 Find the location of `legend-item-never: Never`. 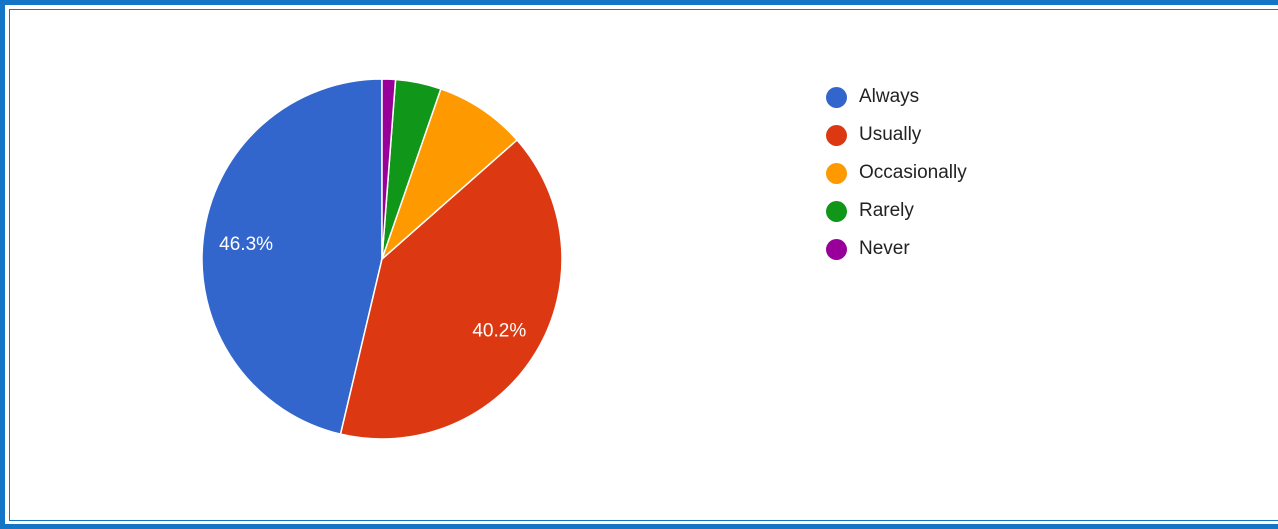

legend-item-never: Never is located at coordinates (896, 249).